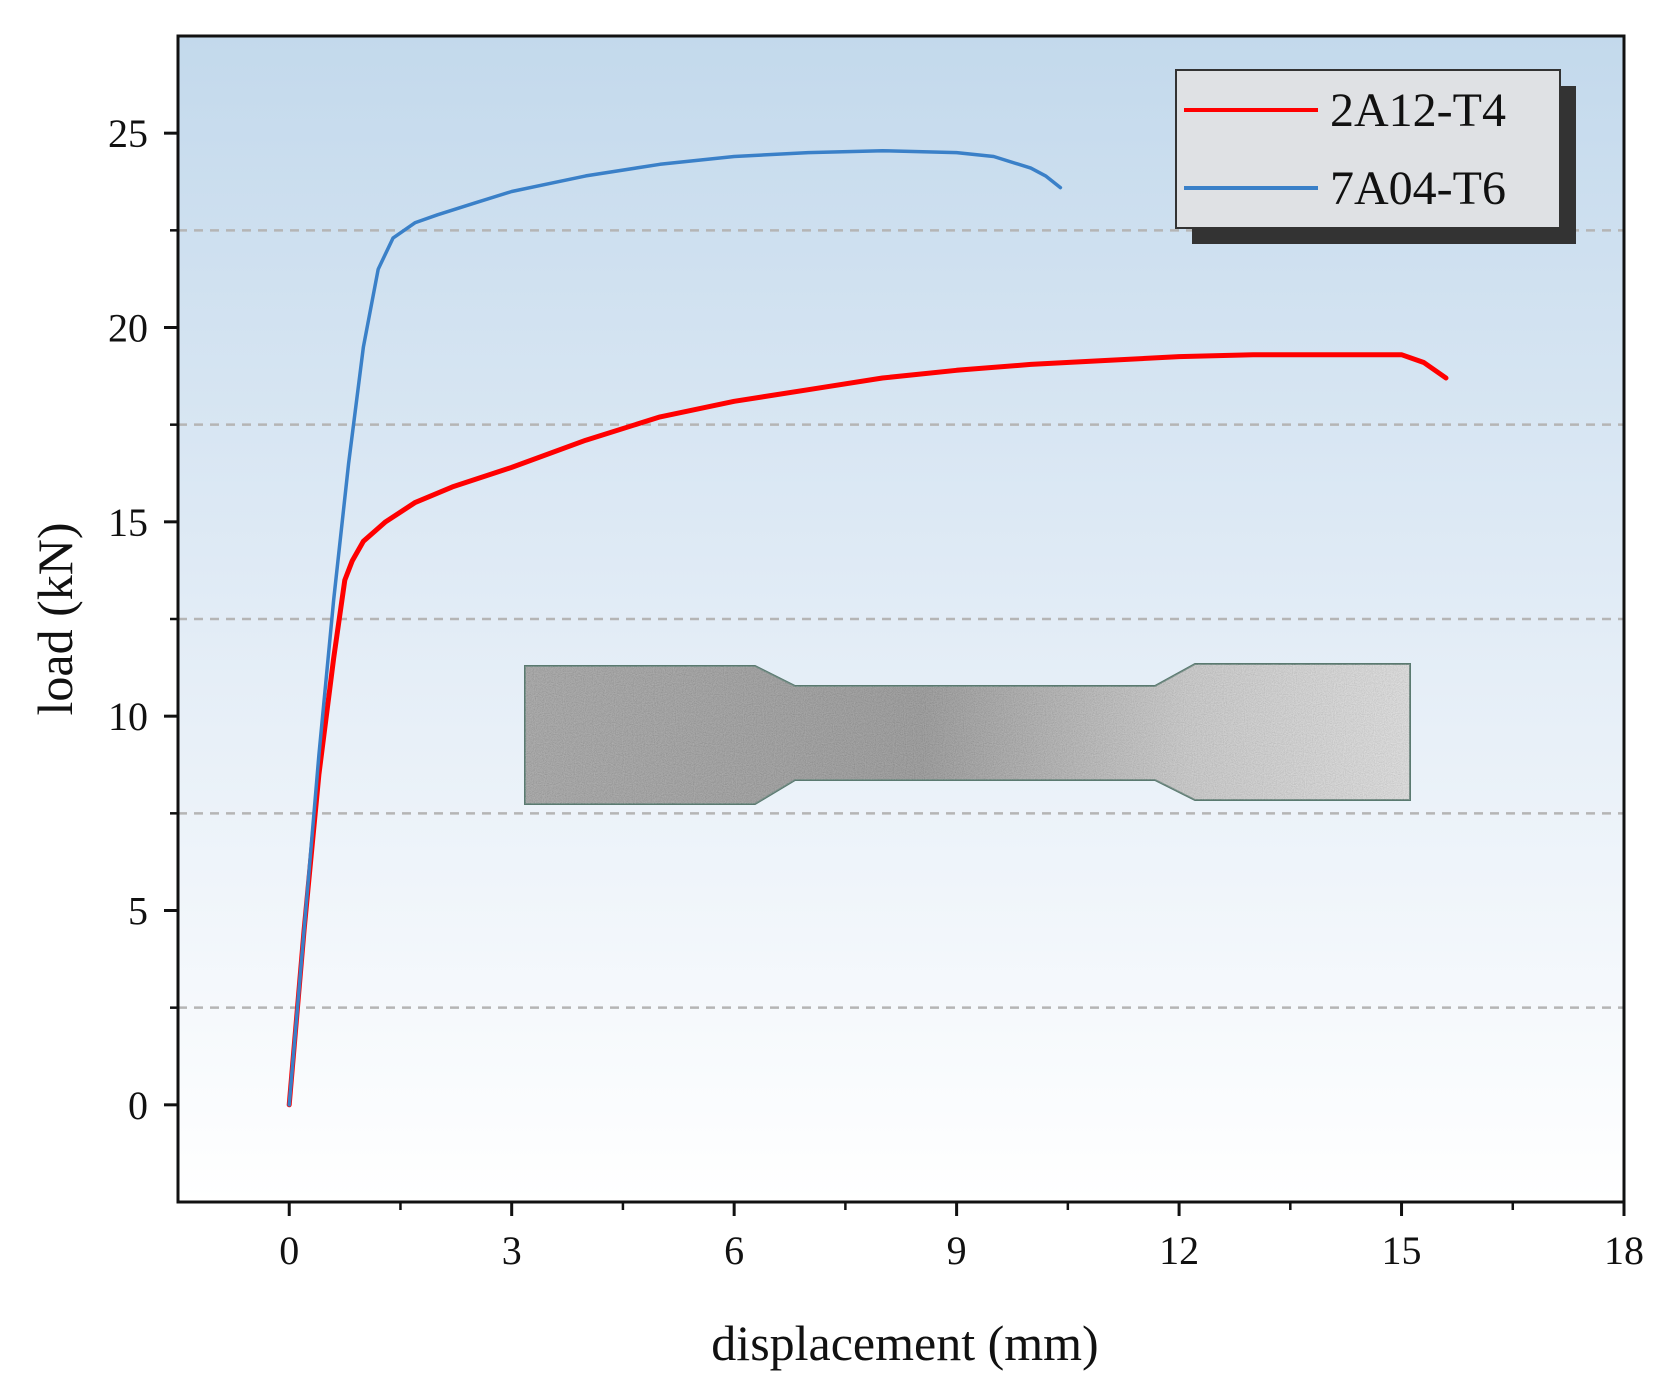  I want to click on y-axis-label: load (kN), so click(55, 619).